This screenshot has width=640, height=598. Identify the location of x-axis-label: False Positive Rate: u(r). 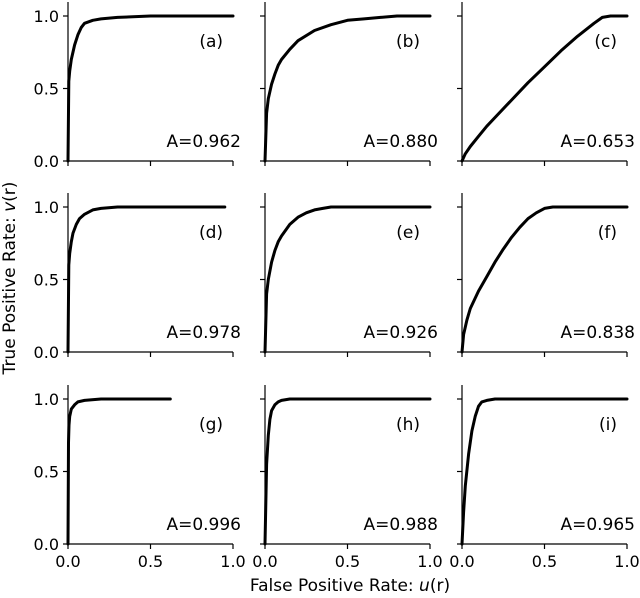
(350, 586).